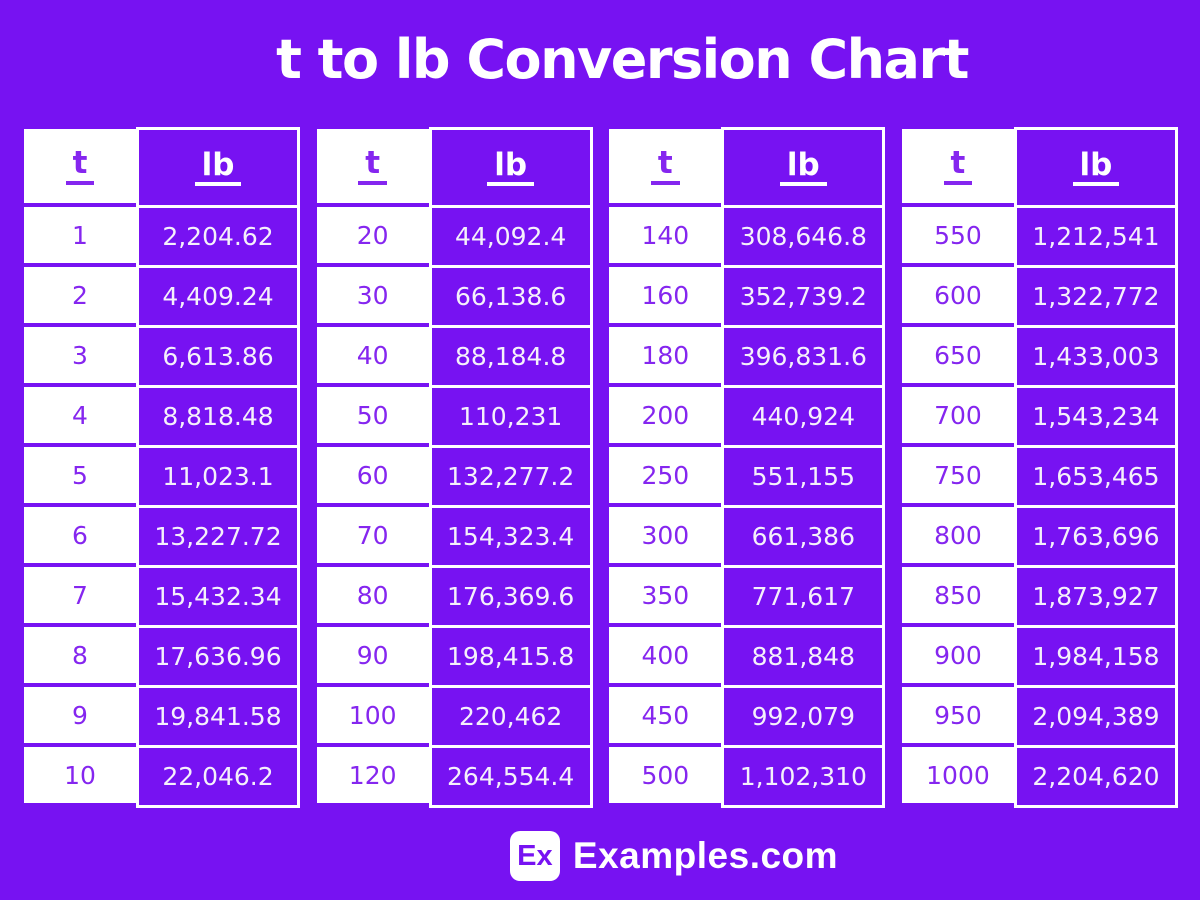 The height and width of the screenshot is (900, 1200). I want to click on t-value-cell: 7, so click(80, 595).